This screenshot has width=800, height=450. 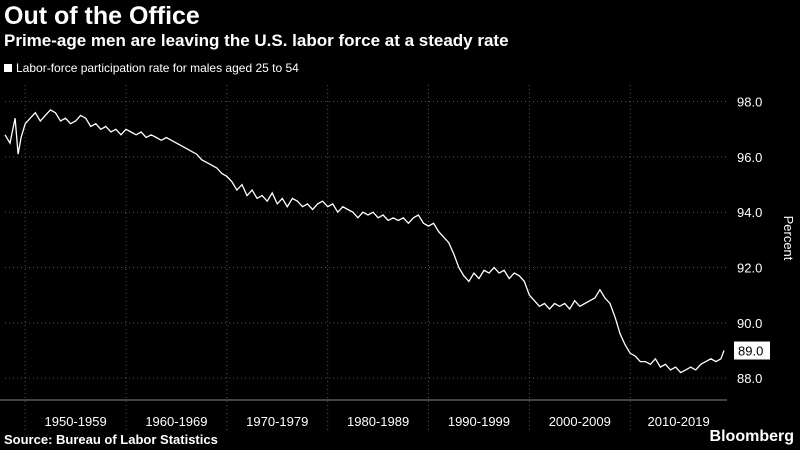 What do you see at coordinates (176, 421) in the screenshot?
I see `x-tick-label: 1960-1969` at bounding box center [176, 421].